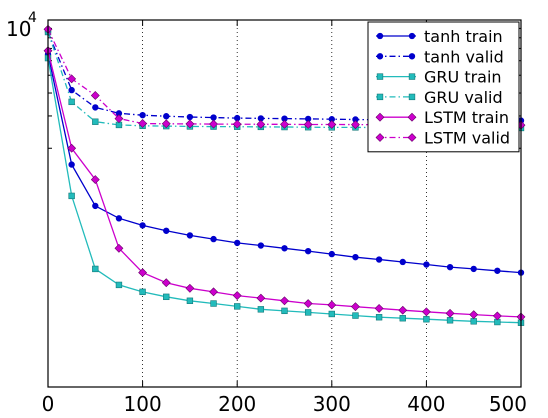  What do you see at coordinates (143, 404) in the screenshot?
I see `x-tick-label: 100` at bounding box center [143, 404].